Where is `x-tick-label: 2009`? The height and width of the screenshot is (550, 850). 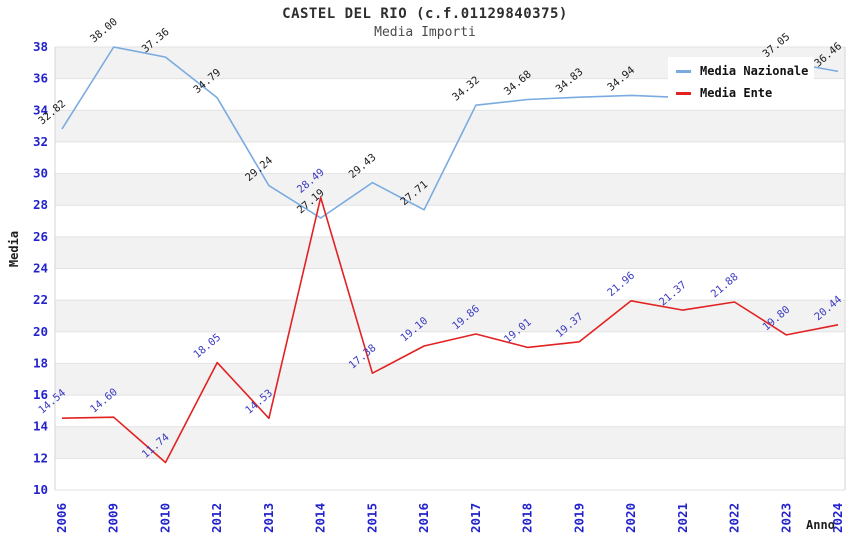
x-tick-label: 2009 is located at coordinates (113, 518).